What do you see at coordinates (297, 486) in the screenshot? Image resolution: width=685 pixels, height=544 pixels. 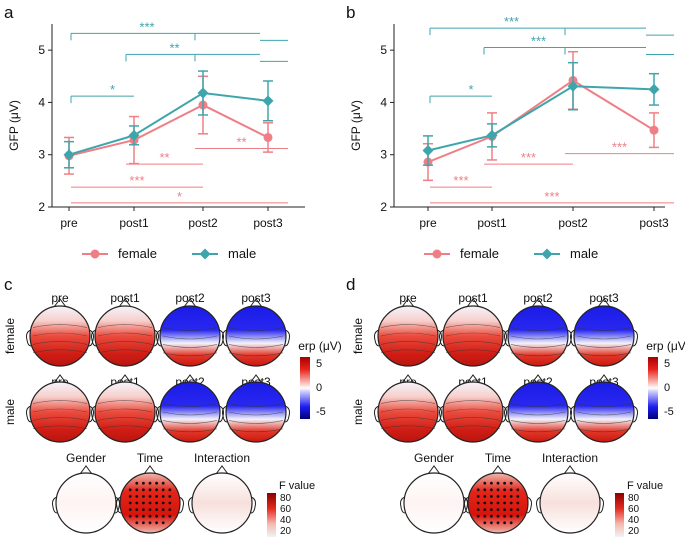 I see `fvalue-colorbar-title: F value` at bounding box center [297, 486].